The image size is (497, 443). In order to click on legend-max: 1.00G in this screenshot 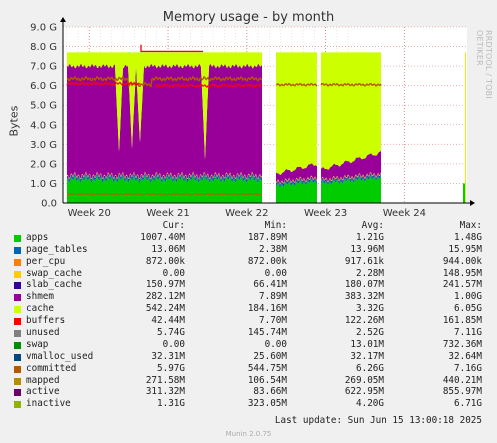, I will do `click(468, 297)`.